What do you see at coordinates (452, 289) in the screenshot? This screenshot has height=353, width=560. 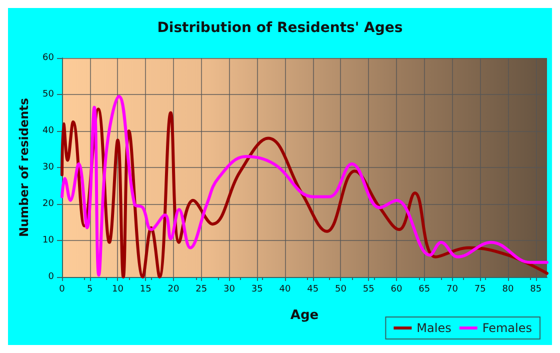 I see `x-tick-label: 70` at bounding box center [452, 289].